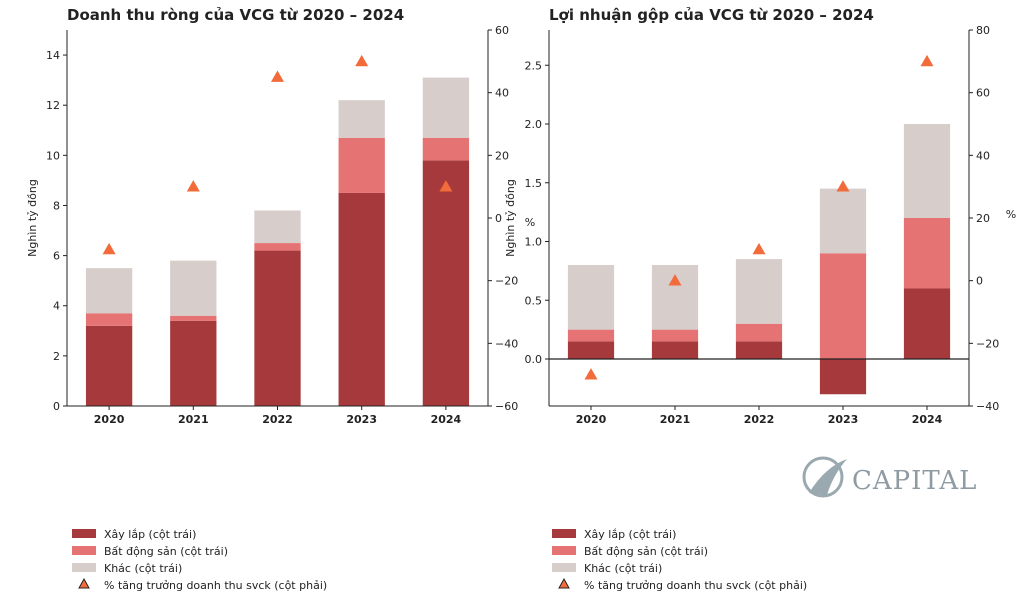  I want to click on left-tick-label: 0.0, so click(534, 359).